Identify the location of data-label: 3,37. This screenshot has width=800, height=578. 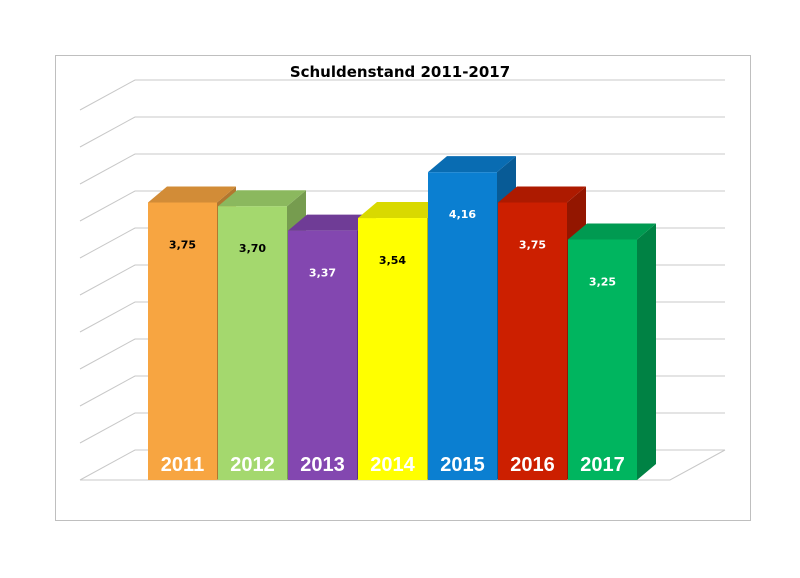
(322, 273).